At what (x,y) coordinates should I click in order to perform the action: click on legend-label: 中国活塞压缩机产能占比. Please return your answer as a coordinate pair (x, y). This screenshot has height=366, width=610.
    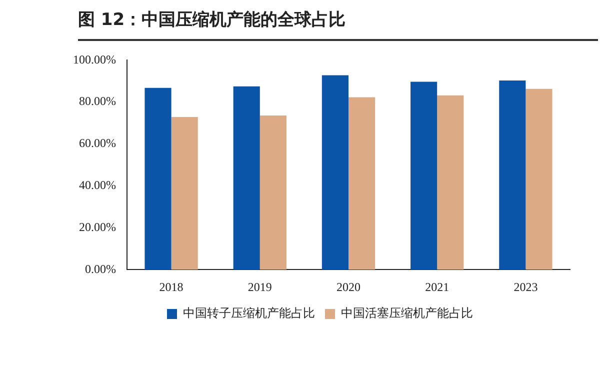
    Looking at the image, I should click on (407, 313).